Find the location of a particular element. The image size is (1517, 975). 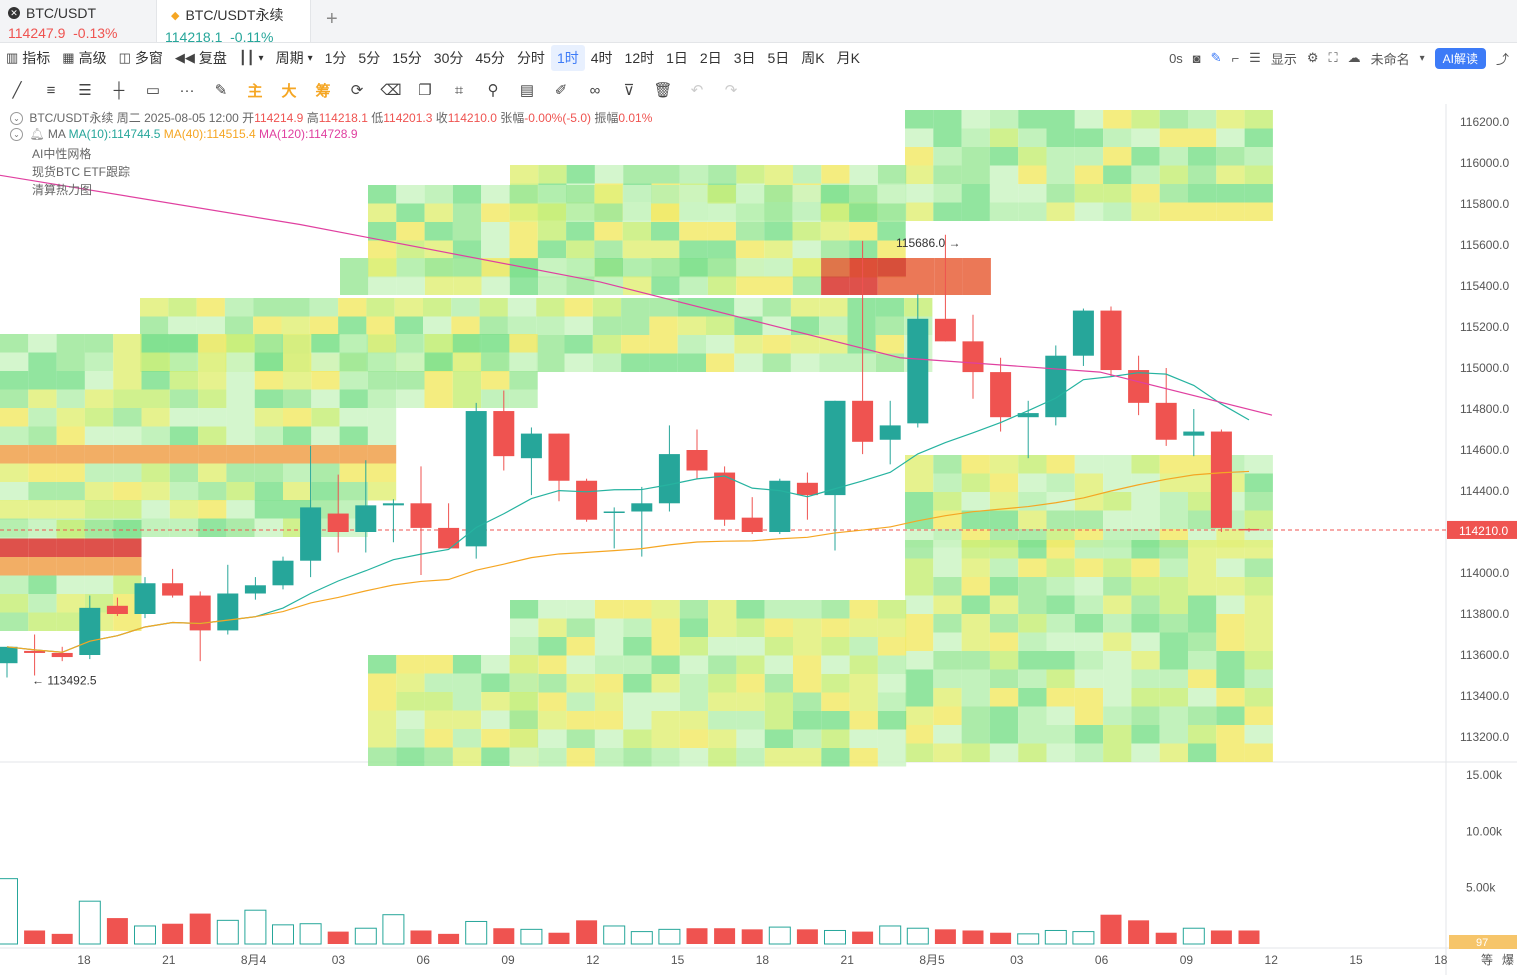

chart-type-dropdown: ┃┃ ▾ is located at coordinates (251, 58).